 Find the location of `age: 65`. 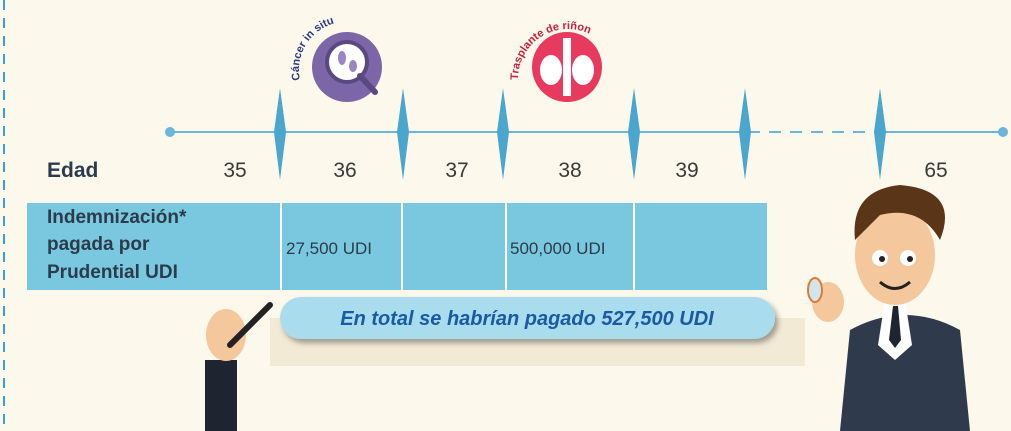

age: 65 is located at coordinates (935, 170).